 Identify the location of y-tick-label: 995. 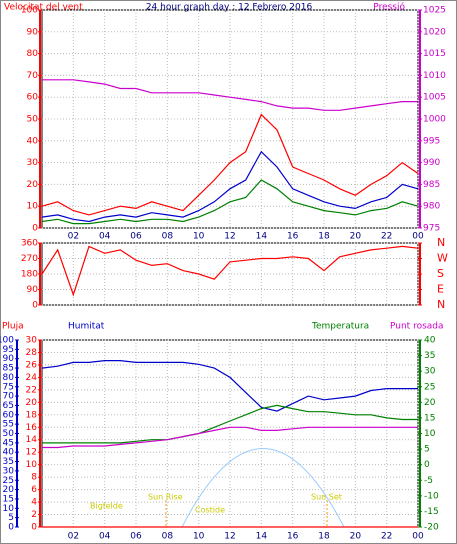
(431, 141).